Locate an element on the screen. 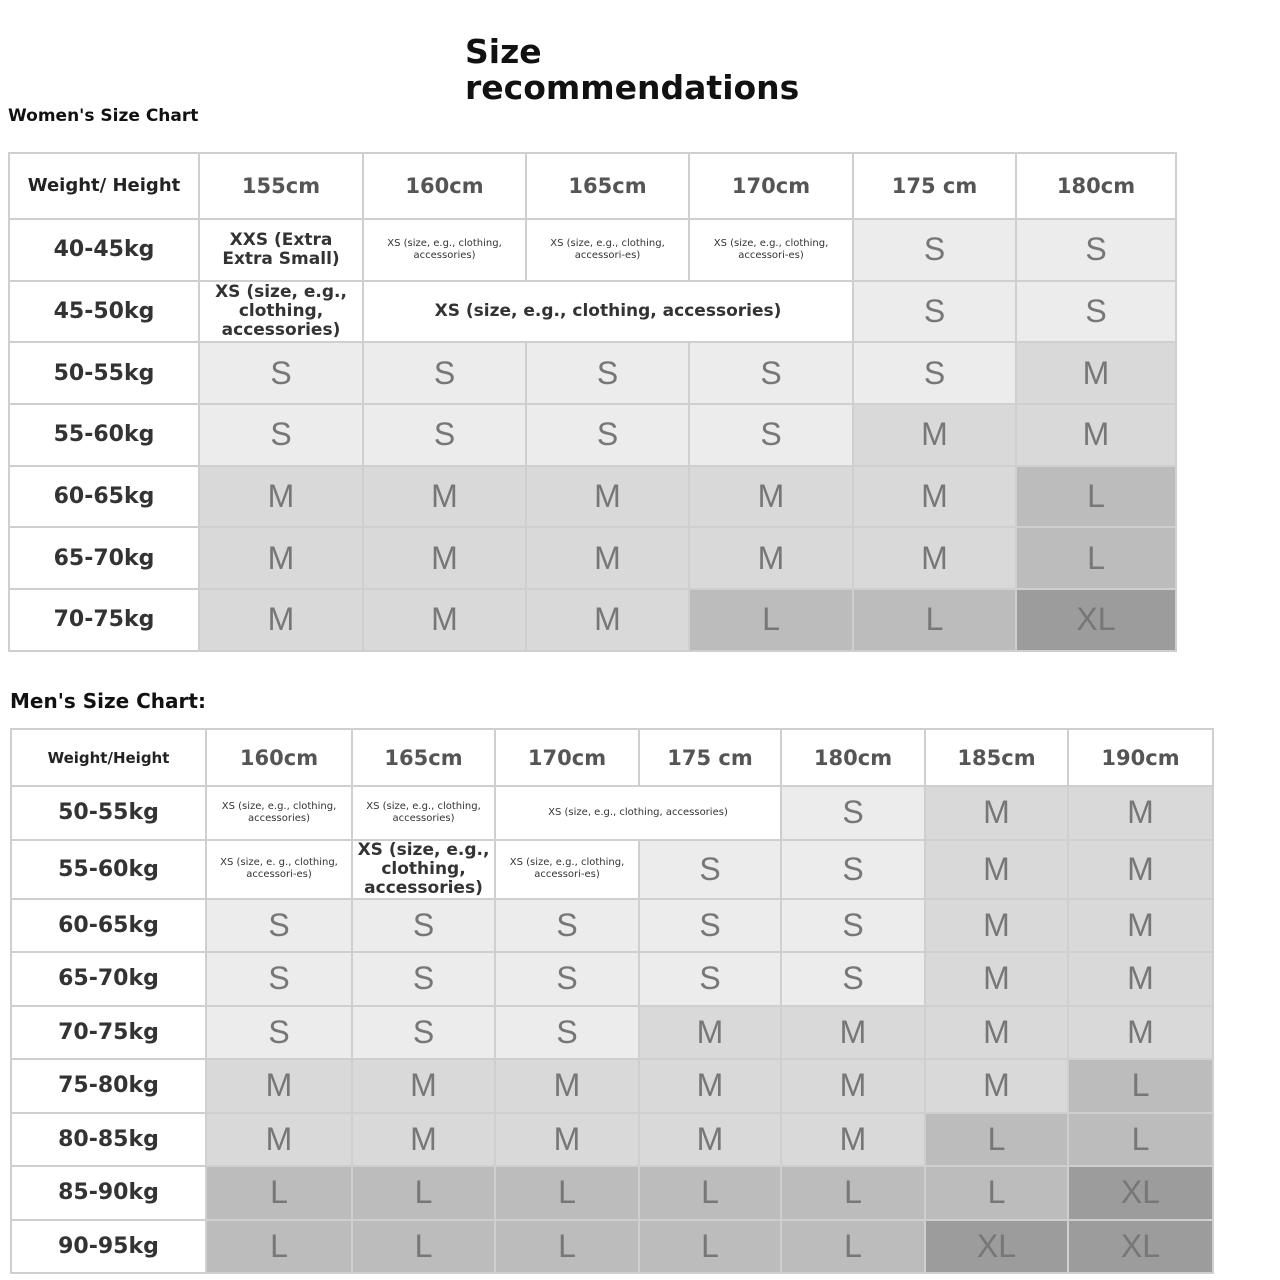 The image size is (1280, 1280). weight-label: 40-45kg is located at coordinates (104, 250).